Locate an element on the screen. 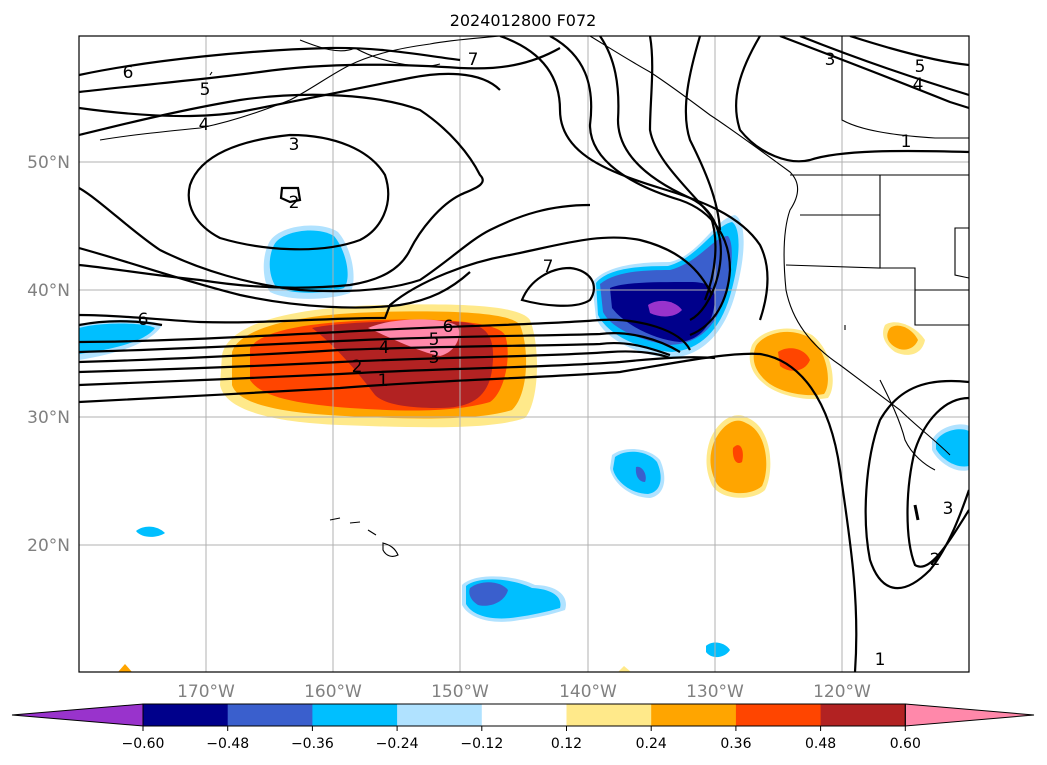 Image resolution: width=1047 pixels, height=765 pixels. colorbar-tick-label: −0.24 is located at coordinates (397, 744).